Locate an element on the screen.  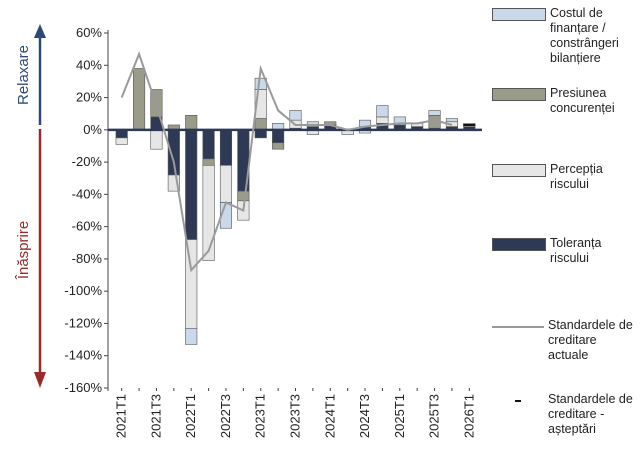
legend-item: Standardele de creditare actuale is located at coordinates (566, 340).